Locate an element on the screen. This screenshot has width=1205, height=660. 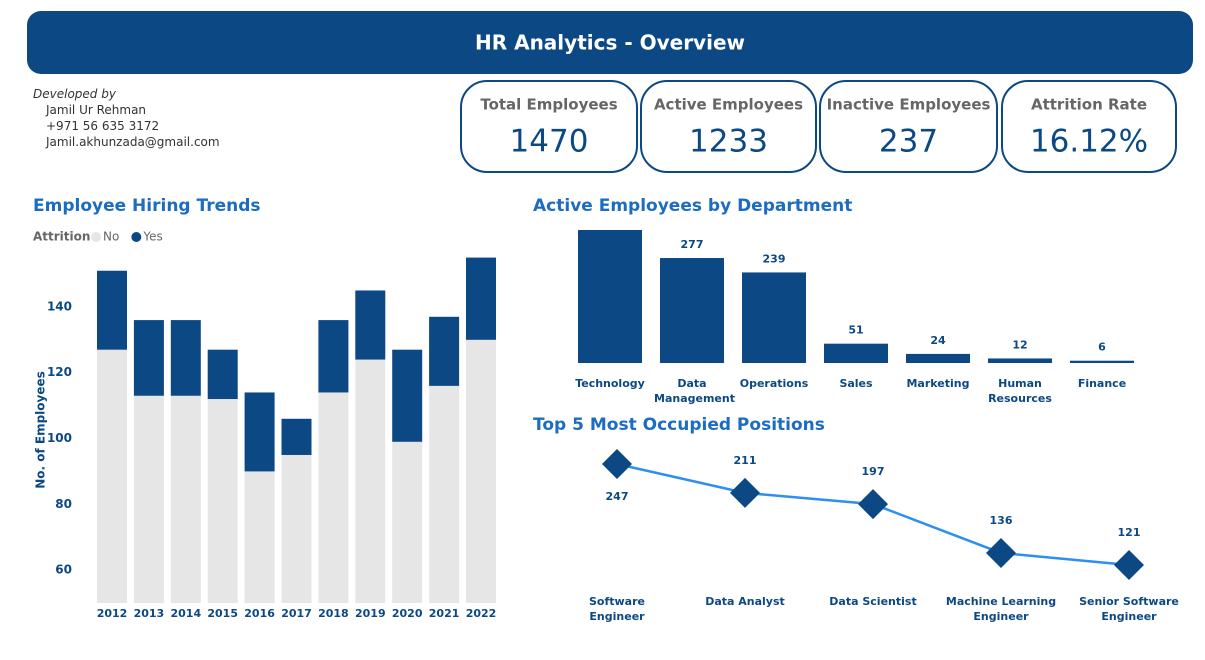
x-tick-label: 2016 is located at coordinates (259, 613).